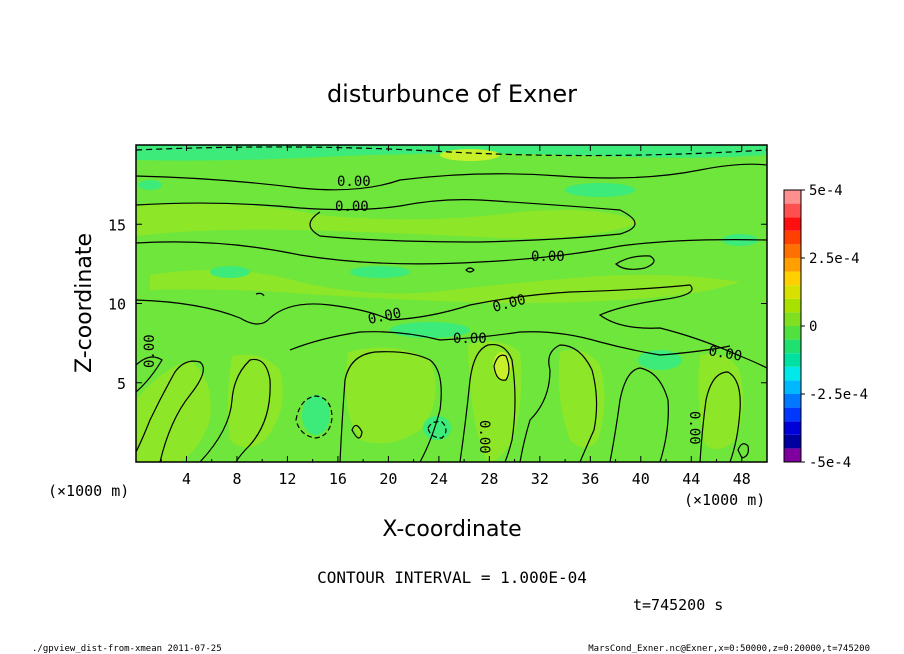 The image size is (904, 654). I want to click on x-tick-label: 36, so click(590, 479).